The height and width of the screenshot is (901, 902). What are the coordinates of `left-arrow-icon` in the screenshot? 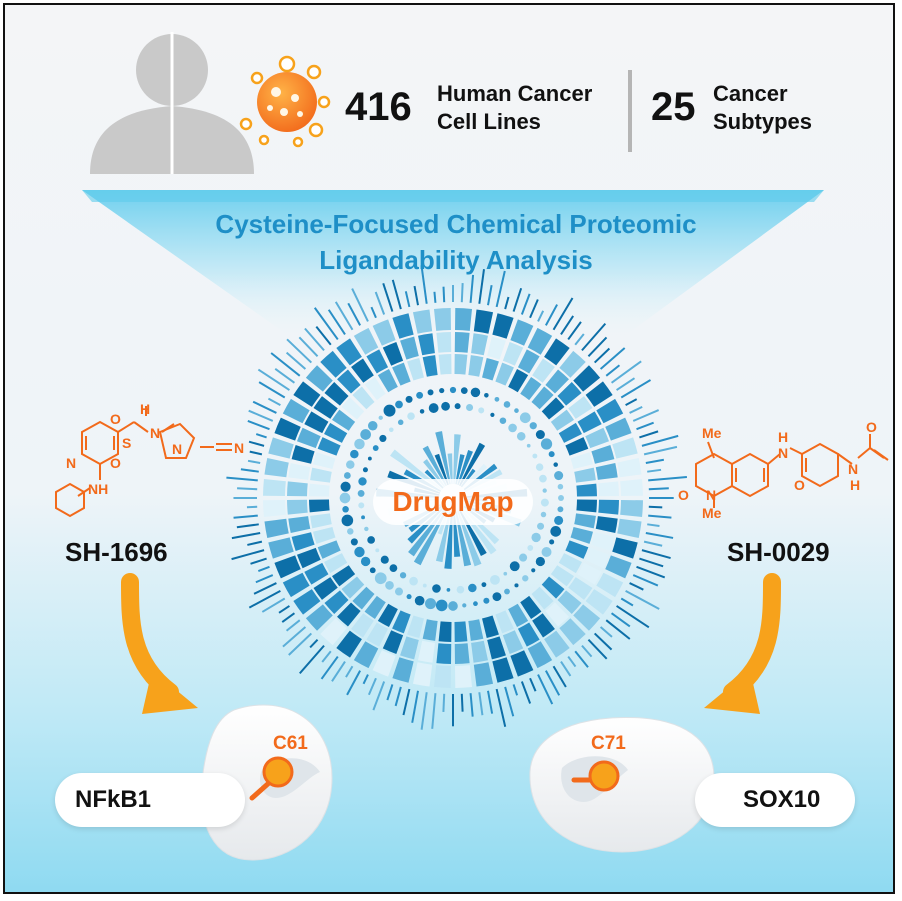 It's located at (159, 643).